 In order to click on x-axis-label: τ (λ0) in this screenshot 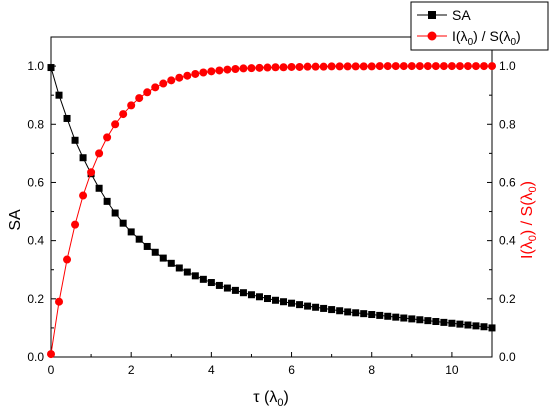, I will do `click(271, 399)`.